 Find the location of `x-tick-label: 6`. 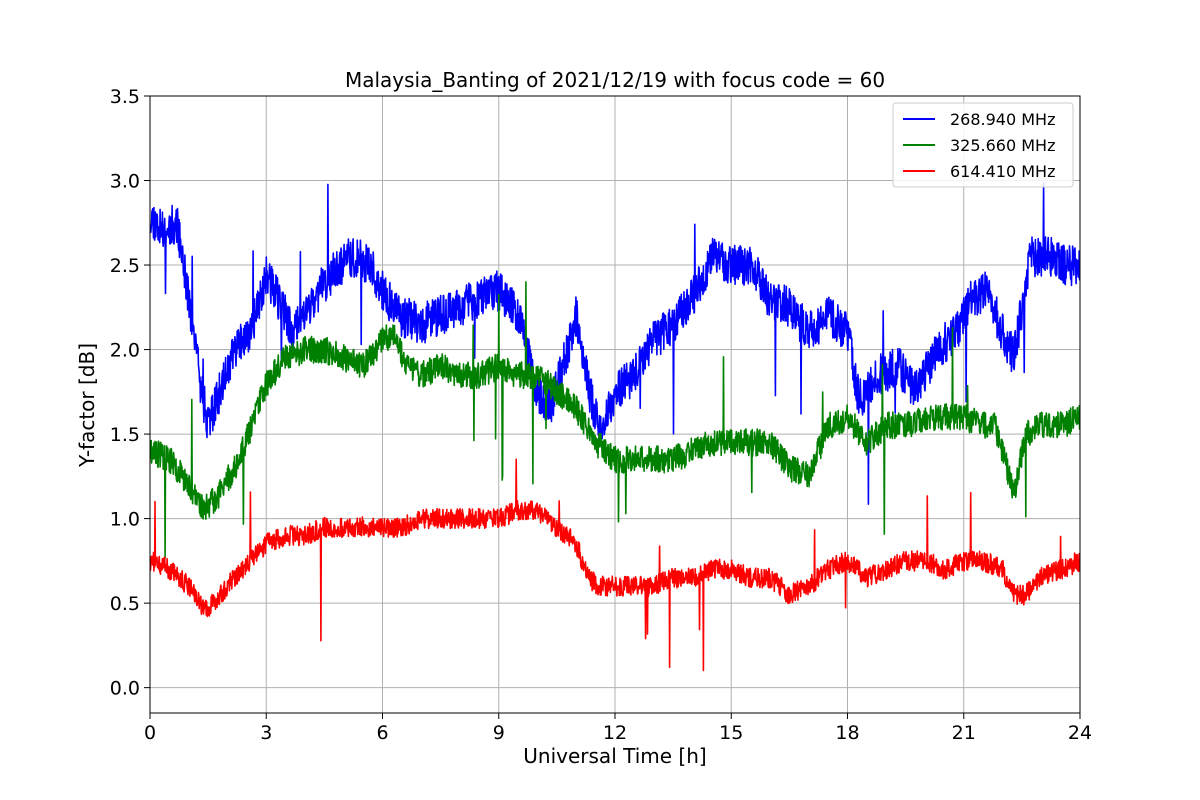

x-tick-label: 6 is located at coordinates (382, 733).